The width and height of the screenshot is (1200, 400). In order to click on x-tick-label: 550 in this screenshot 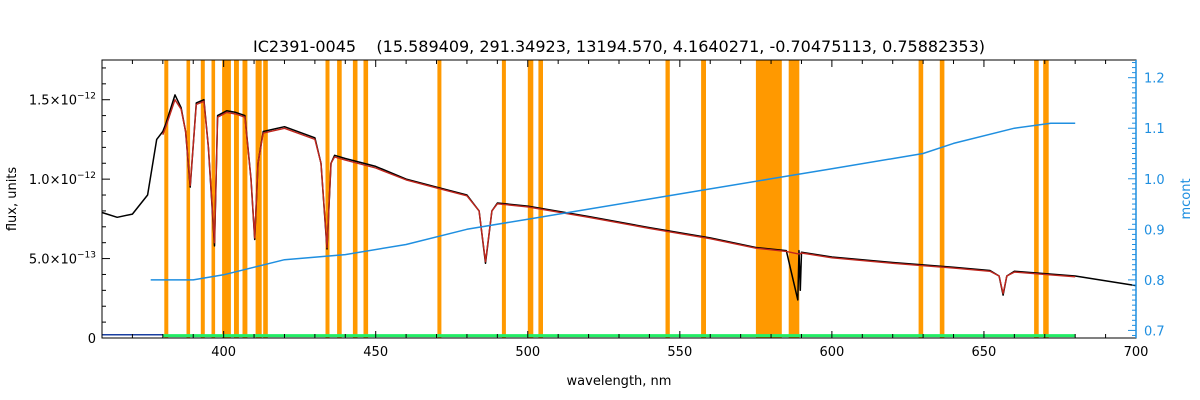, I will do `click(679, 352)`.